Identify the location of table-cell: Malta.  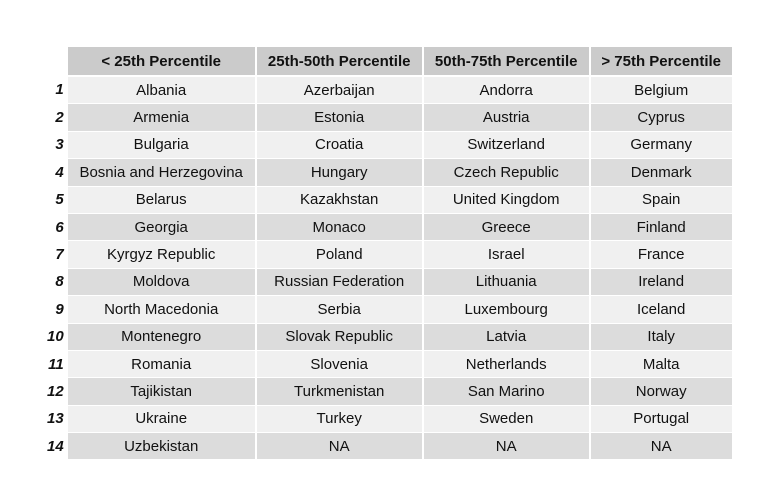
(661, 364).